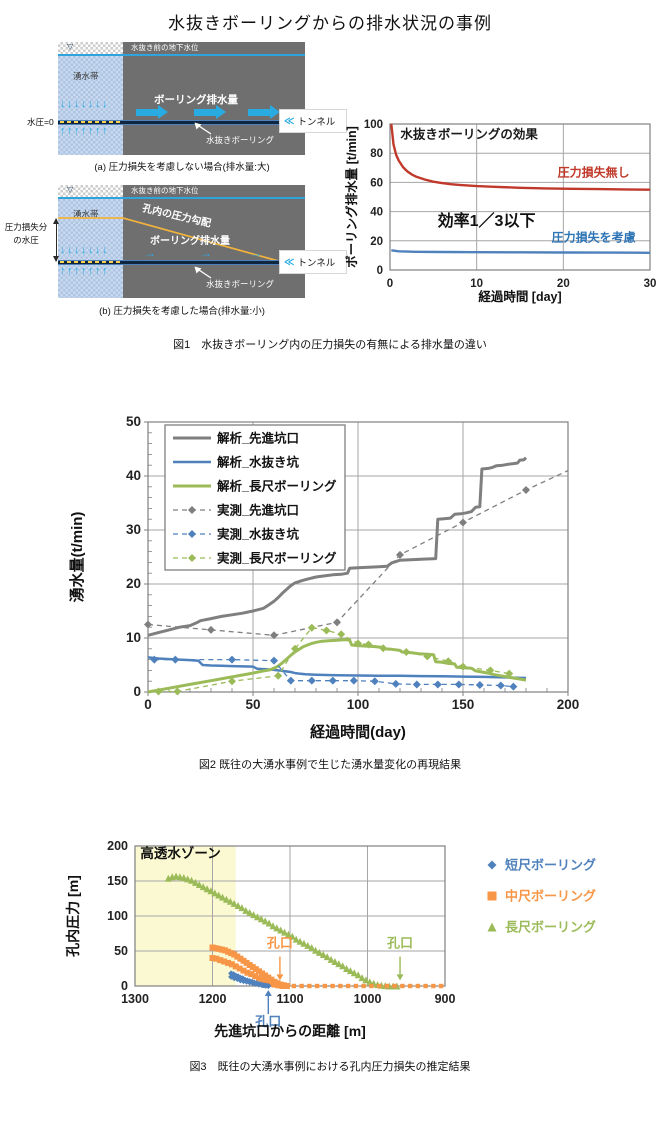 The width and height of the screenshot is (660, 1143). Describe the element at coordinates (73, 916) in the screenshot. I see `svg-text: 孔内圧力 [m]` at that location.